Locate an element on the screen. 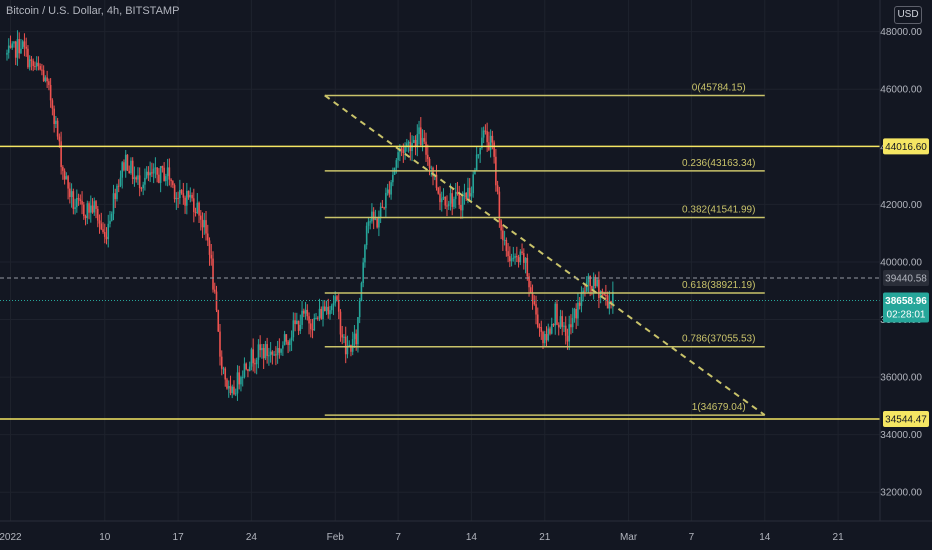 This screenshot has height=550, width=932. currency-button: USD is located at coordinates (908, 15).